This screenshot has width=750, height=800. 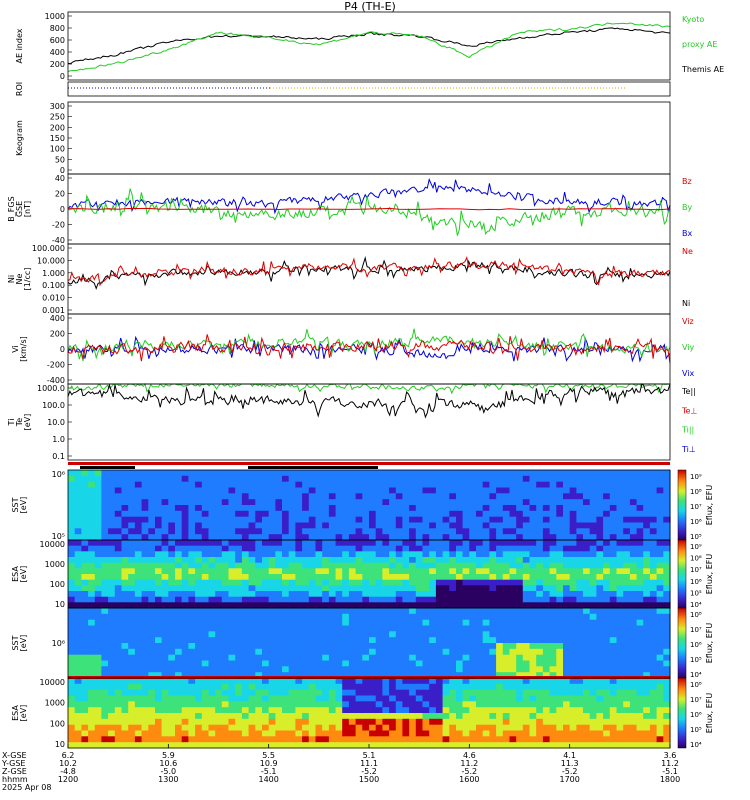 What do you see at coordinates (62, 209) in the screenshot?
I see `panel-bfield-ytick: 0` at bounding box center [62, 209].